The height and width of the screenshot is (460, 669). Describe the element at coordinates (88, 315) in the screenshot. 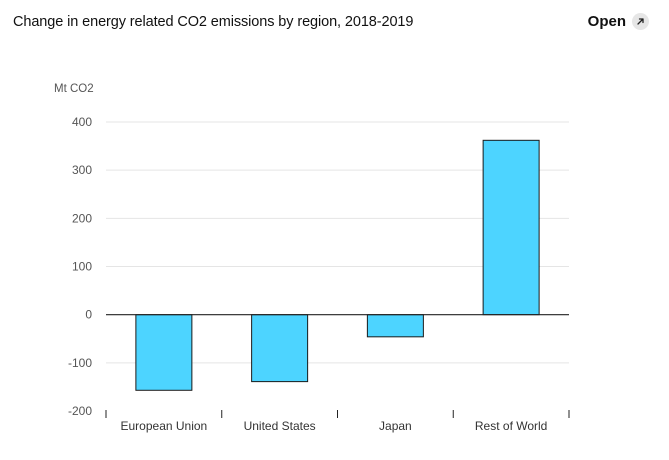

I see `y-tick-label: 0` at that location.